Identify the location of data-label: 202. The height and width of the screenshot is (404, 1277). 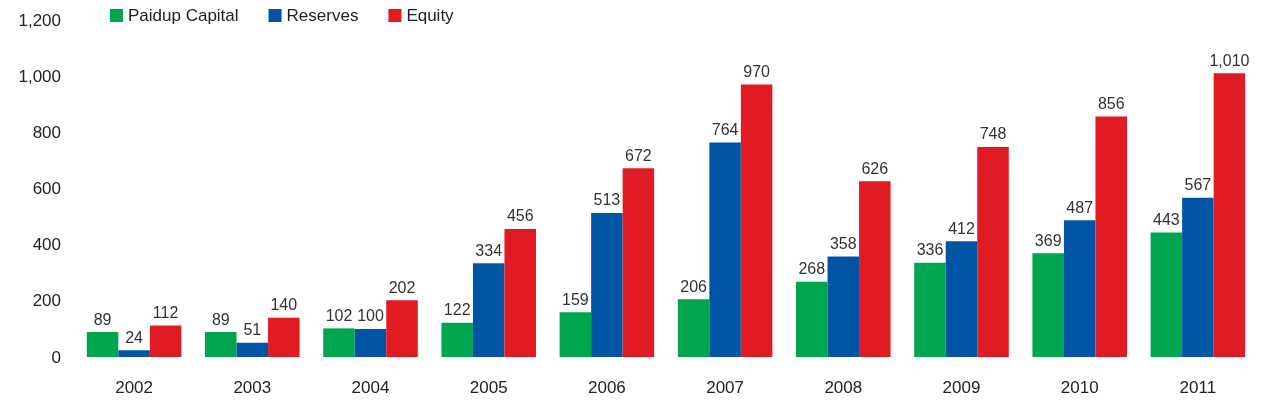
(402, 287).